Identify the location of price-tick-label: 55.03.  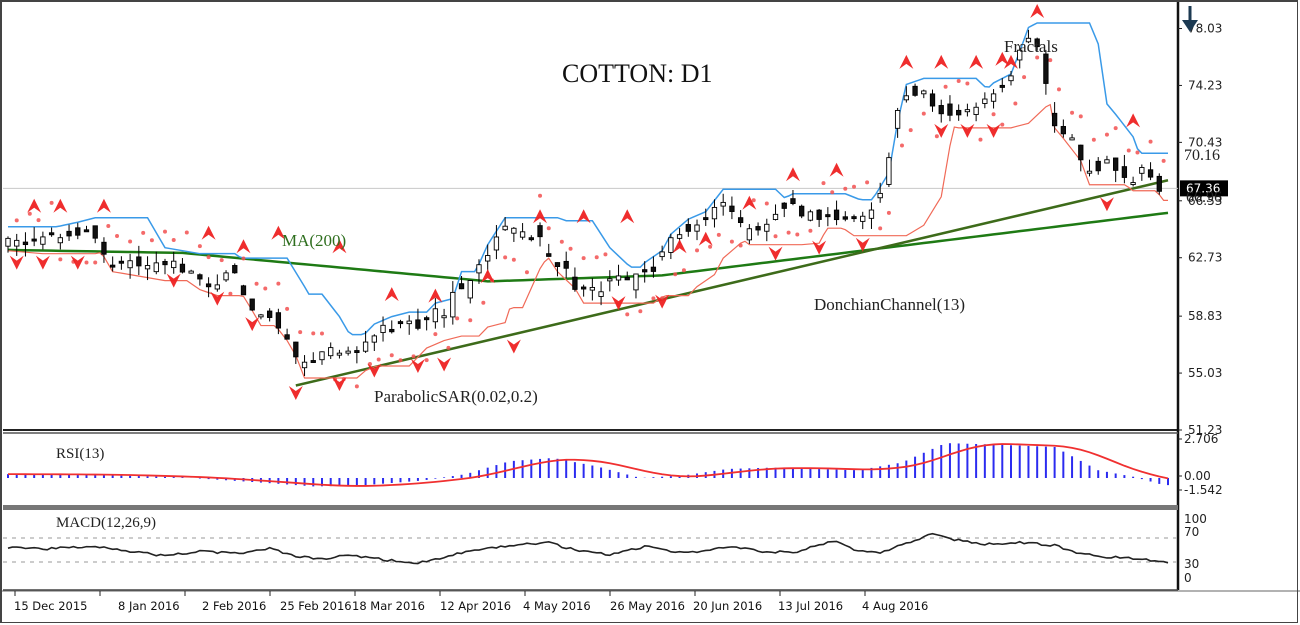
(1205, 373).